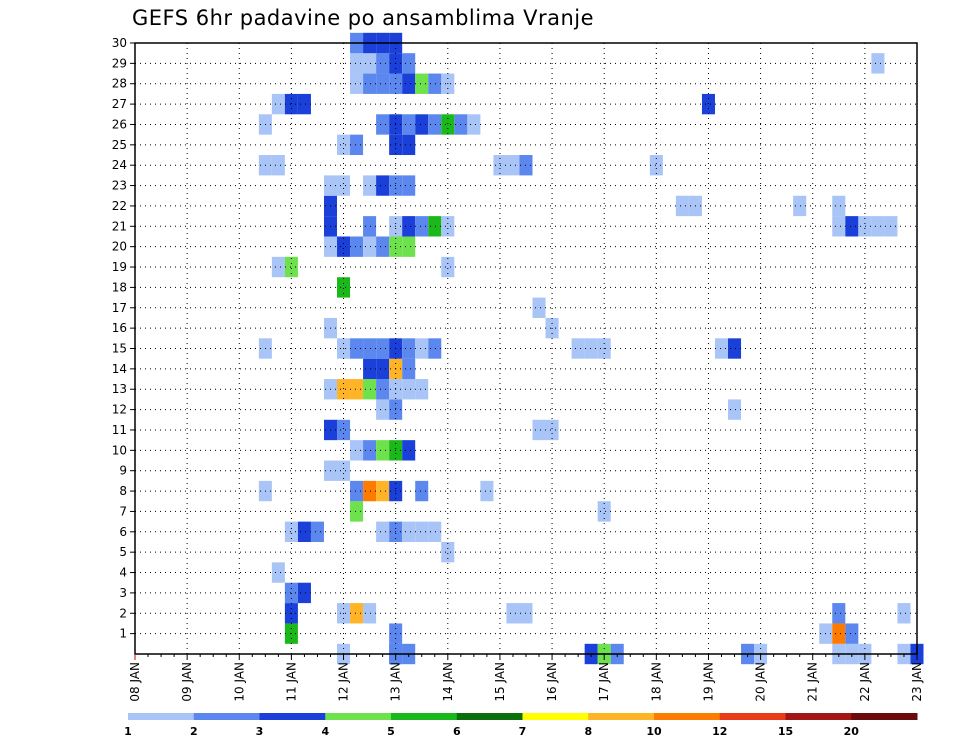 The width and height of the screenshot is (960, 742). Describe the element at coordinates (917, 682) in the screenshot. I see `x-tick-label: 23 JAN` at that location.